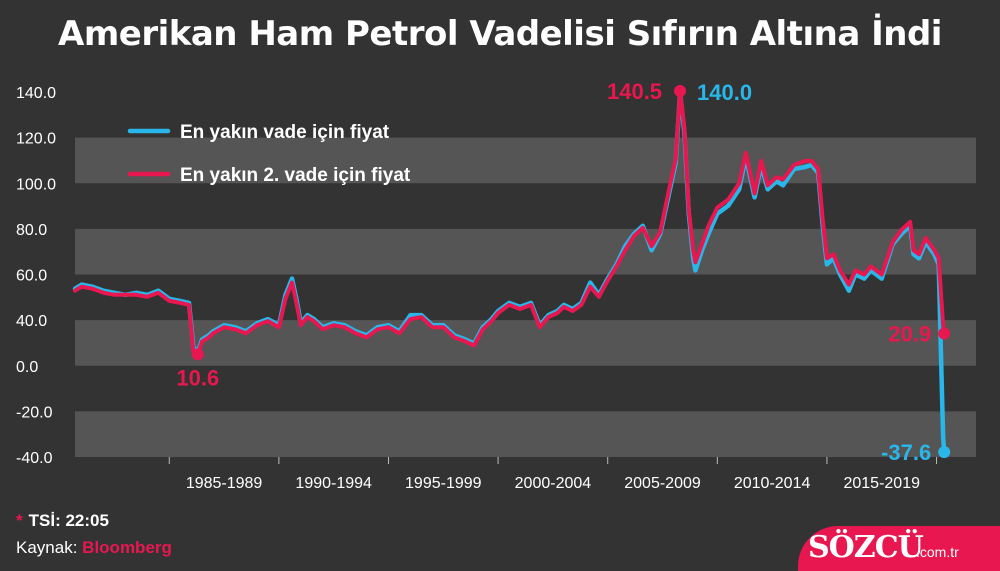 This screenshot has height=571, width=1000. I want to click on source-note: Kaynak: Bloomberg, so click(94, 548).